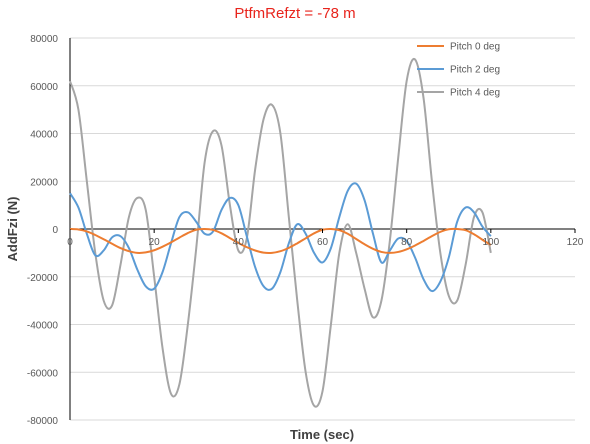 Image resolution: width=590 pixels, height=444 pixels. Describe the element at coordinates (70, 242) in the screenshot. I see `x-tick-label: 0` at that location.